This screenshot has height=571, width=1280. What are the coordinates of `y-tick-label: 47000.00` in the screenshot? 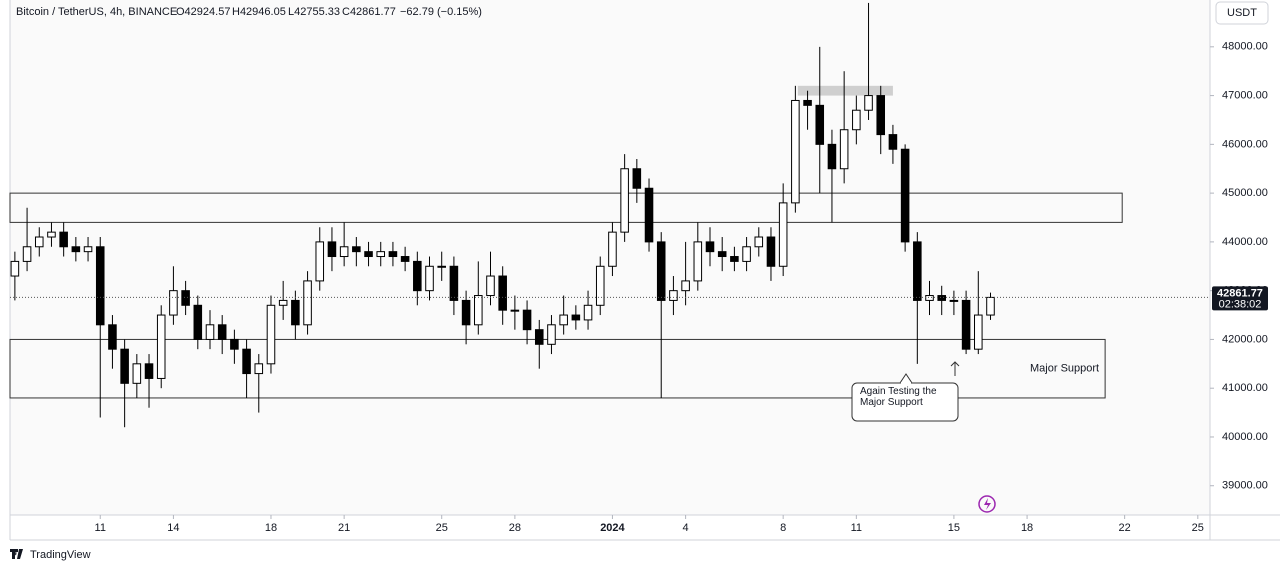 It's located at (1245, 95).